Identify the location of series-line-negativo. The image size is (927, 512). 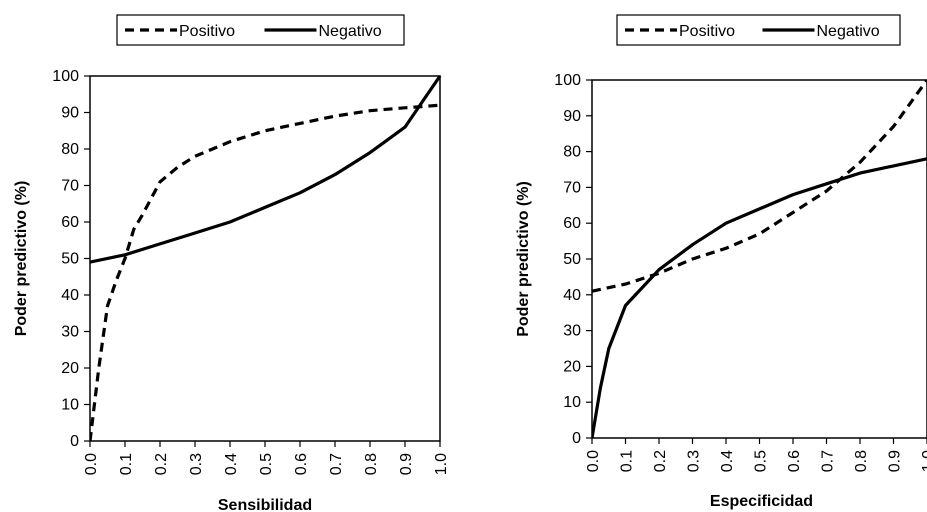
(266, 169).